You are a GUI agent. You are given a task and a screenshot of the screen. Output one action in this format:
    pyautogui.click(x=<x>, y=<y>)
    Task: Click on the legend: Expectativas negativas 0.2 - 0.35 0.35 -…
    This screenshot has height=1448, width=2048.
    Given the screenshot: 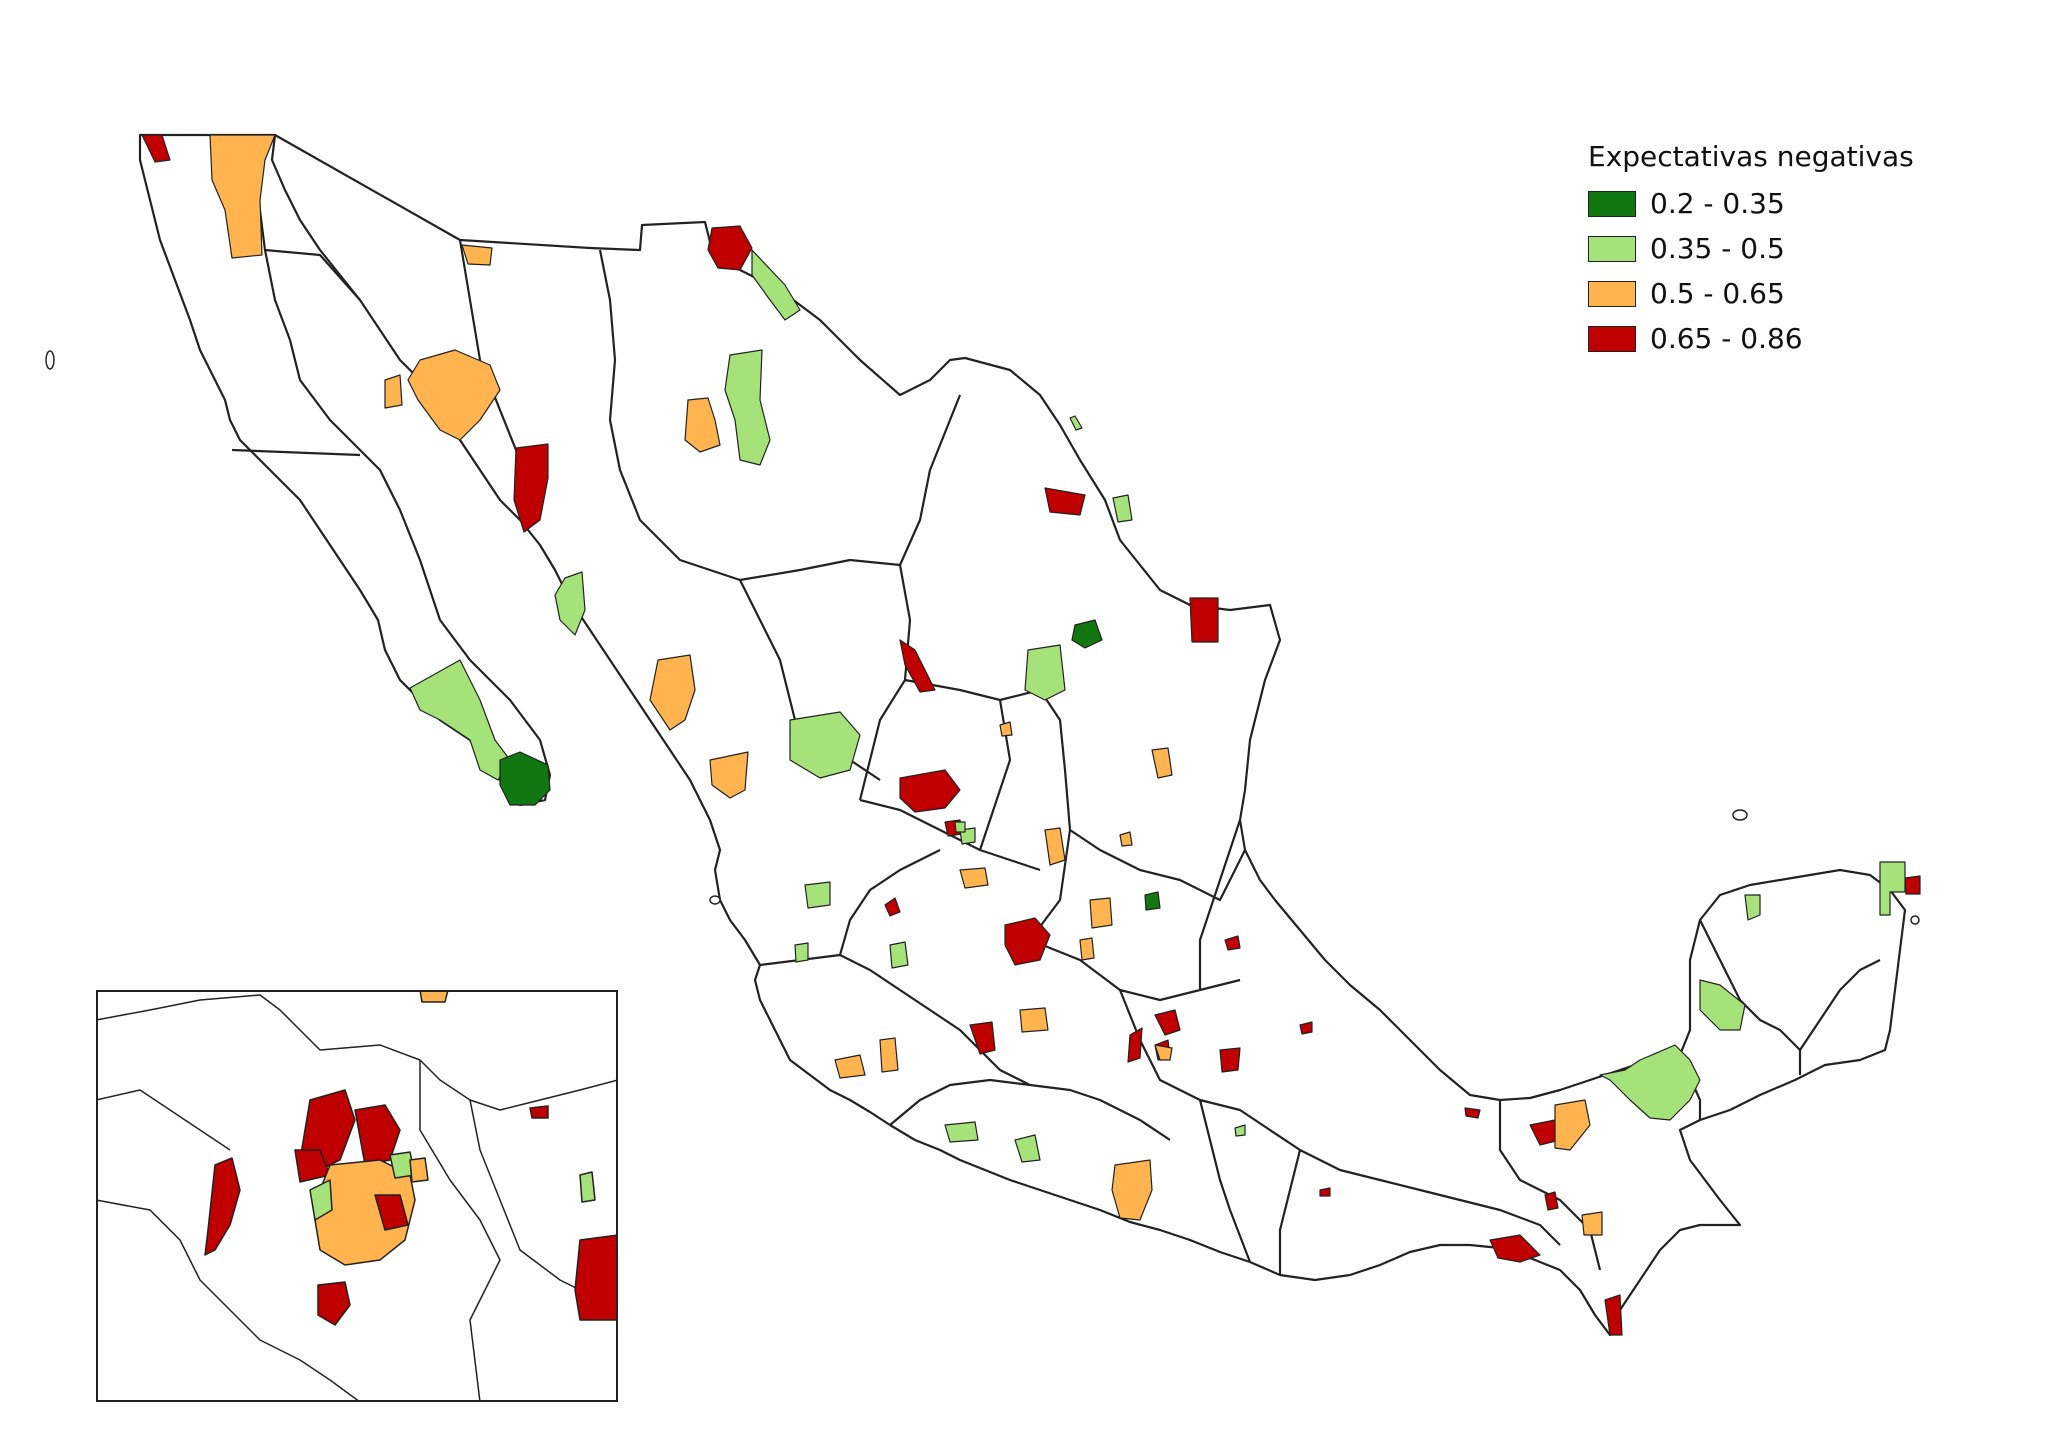 What is the action you would take?
    pyautogui.click(x=1751, y=250)
    